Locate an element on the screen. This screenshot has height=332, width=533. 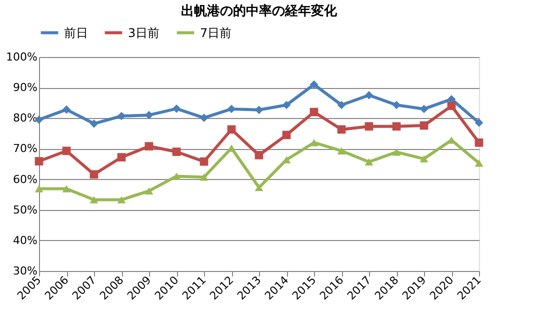
chart-title: 出帆港の的中率の経年変化 is located at coordinates (259, 11).